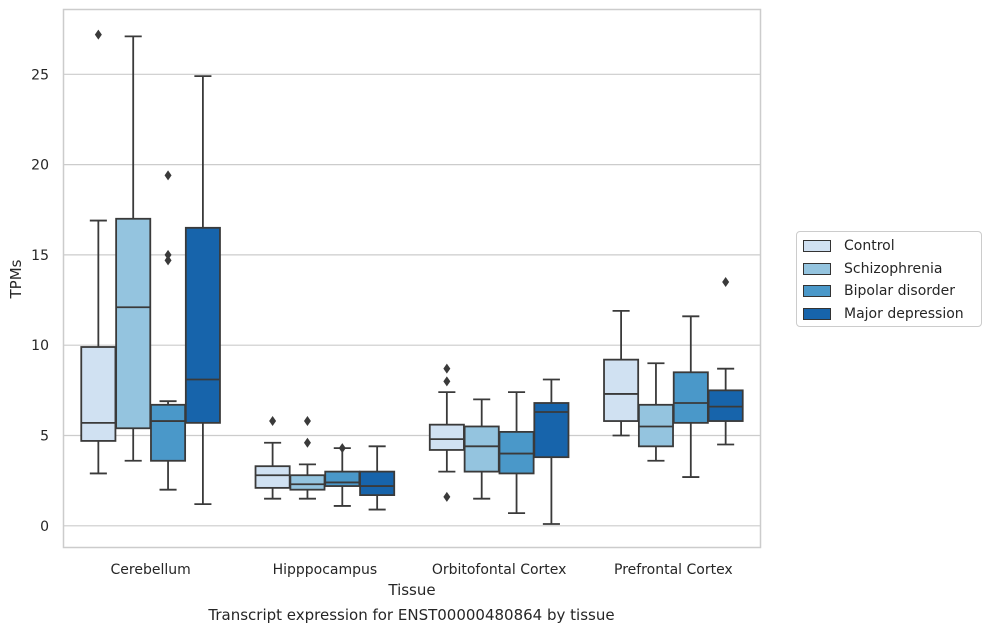  I want to click on y-axis-label: TPMs, so click(16, 279).